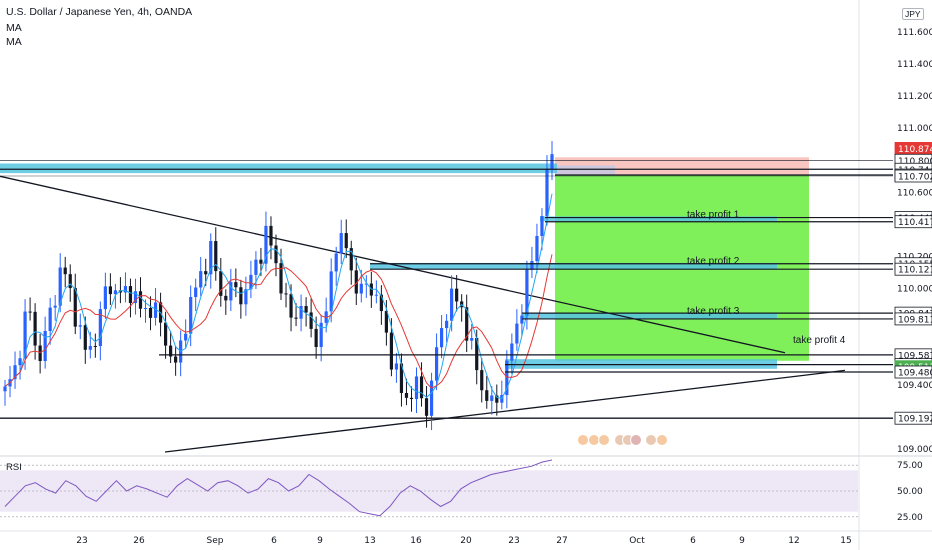 The image size is (932, 550). What do you see at coordinates (139, 541) in the screenshot?
I see `time-tick-label: 26` at bounding box center [139, 541].